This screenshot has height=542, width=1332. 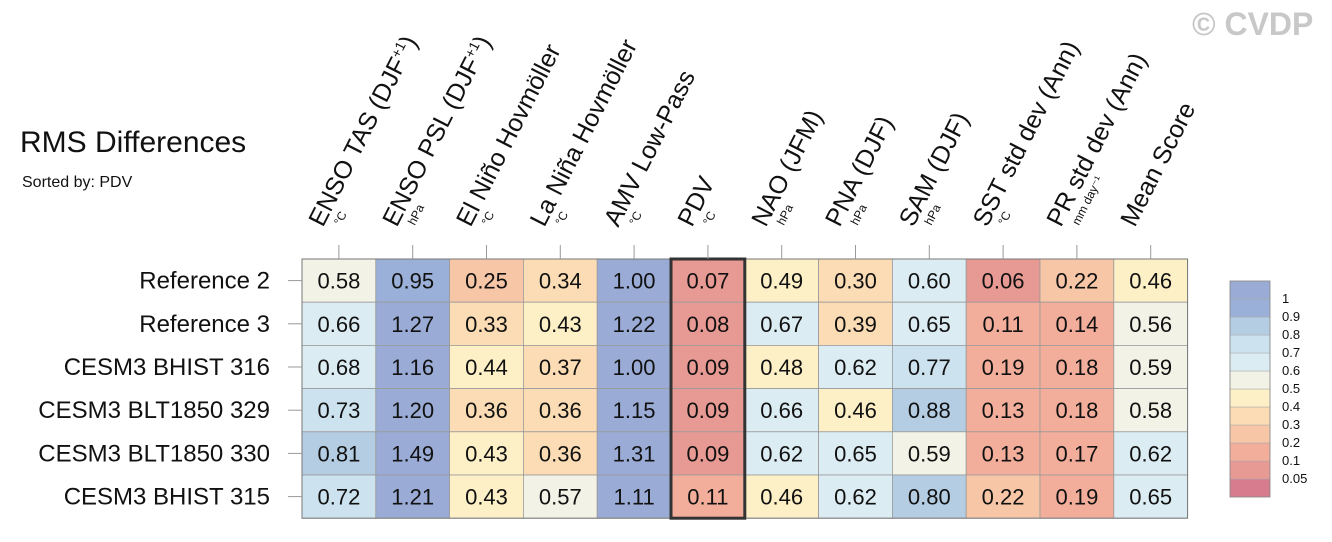 I want to click on cell-value: 1.16, so click(x=412, y=367).